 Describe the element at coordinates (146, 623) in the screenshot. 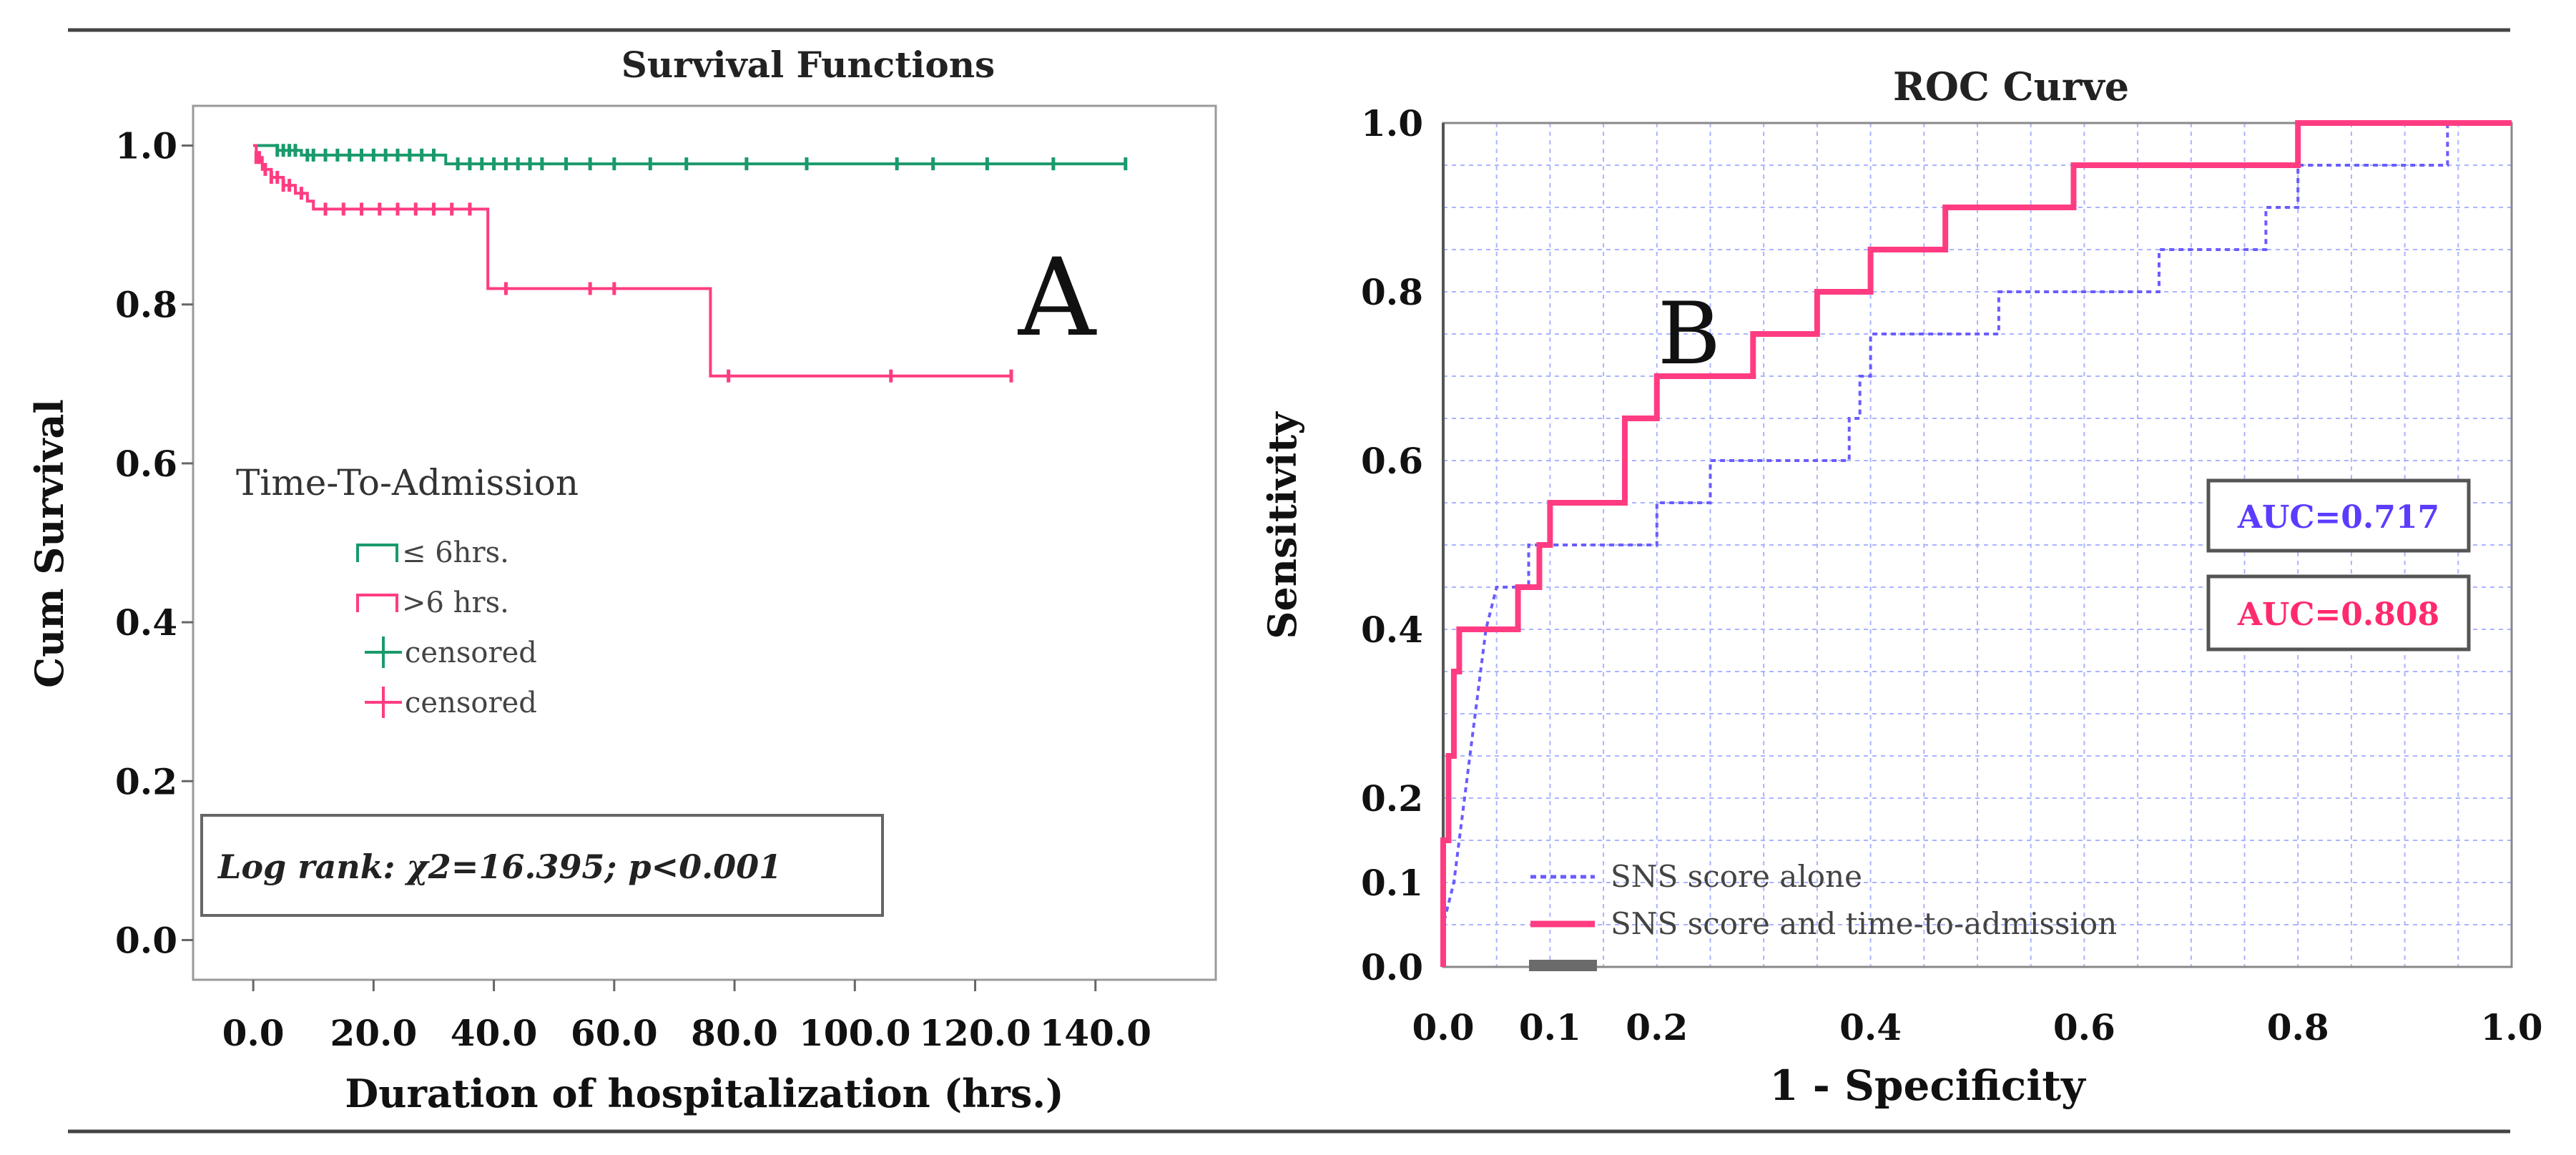

I see `panel-a-ytick-label: 0.4` at that location.